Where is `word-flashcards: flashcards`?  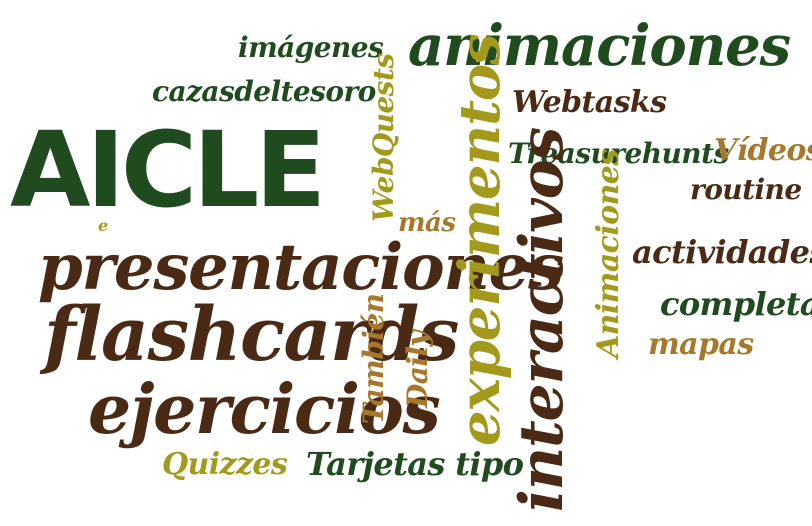
word-flashcards: flashcards is located at coordinates (251, 335).